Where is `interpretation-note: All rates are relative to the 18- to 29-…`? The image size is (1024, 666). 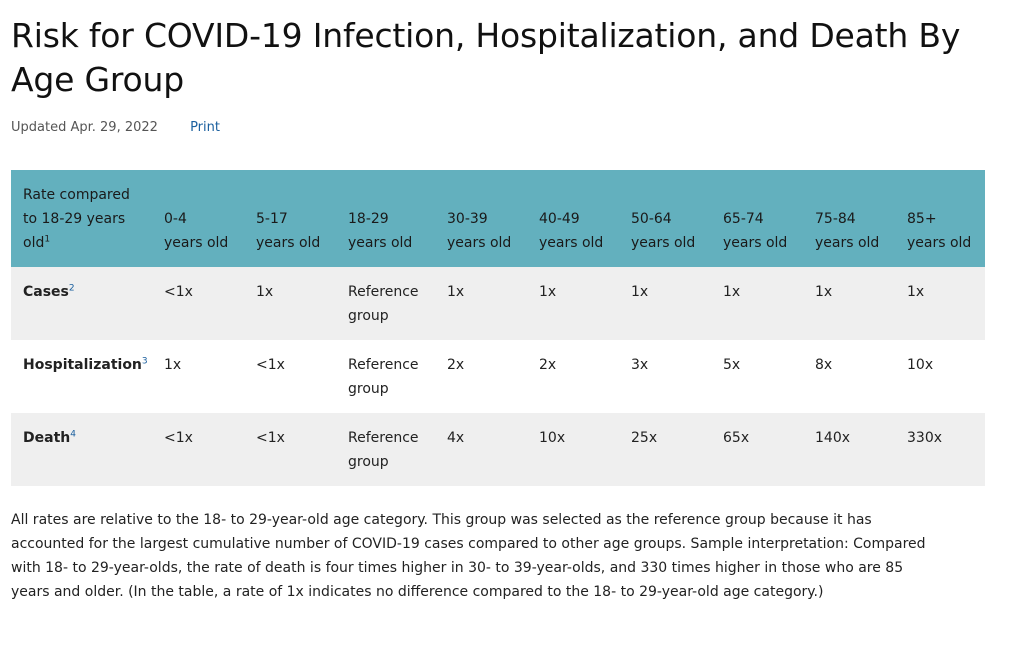
interpretation-note: All rates are relative to the 18- to 29-… is located at coordinates (468, 556).